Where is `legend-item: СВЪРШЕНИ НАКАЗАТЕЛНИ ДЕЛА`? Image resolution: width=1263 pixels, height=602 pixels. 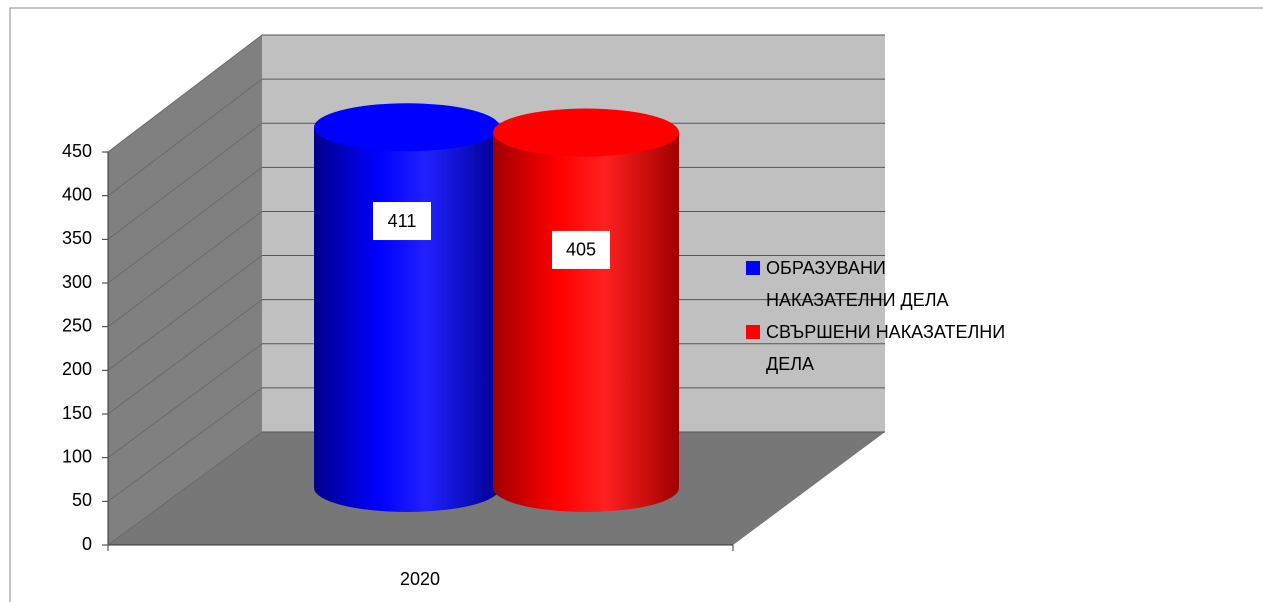
legend-item: СВЪРШЕНИ НАКАЗАТЕЛНИ ДЕЛА is located at coordinates (881, 348).